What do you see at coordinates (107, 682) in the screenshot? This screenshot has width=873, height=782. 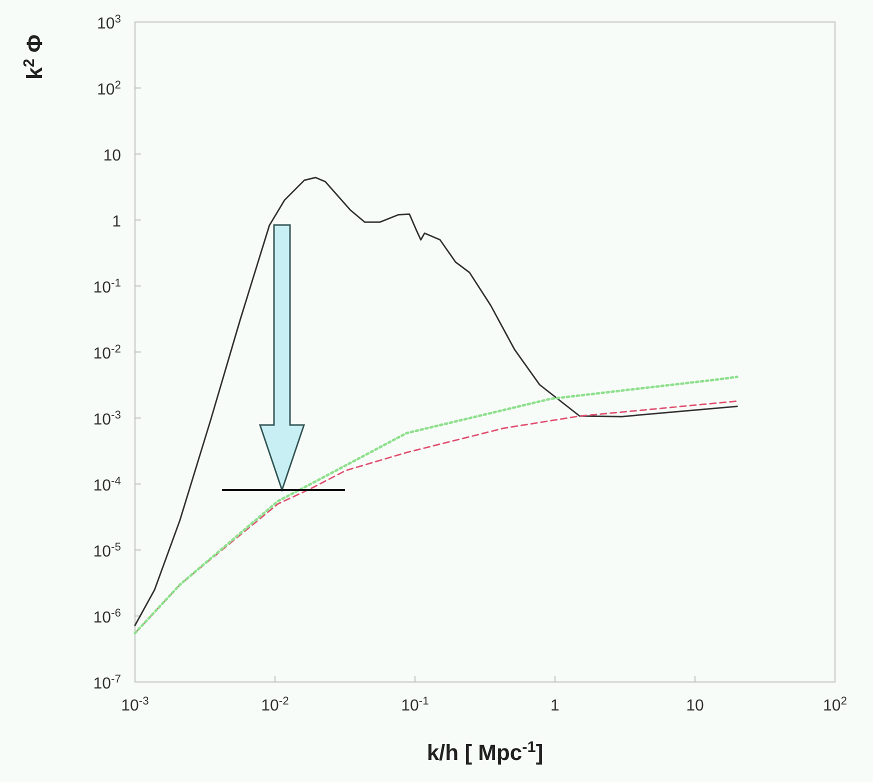 I see `y-tick-label: 10$^{-7}$` at bounding box center [107, 682].